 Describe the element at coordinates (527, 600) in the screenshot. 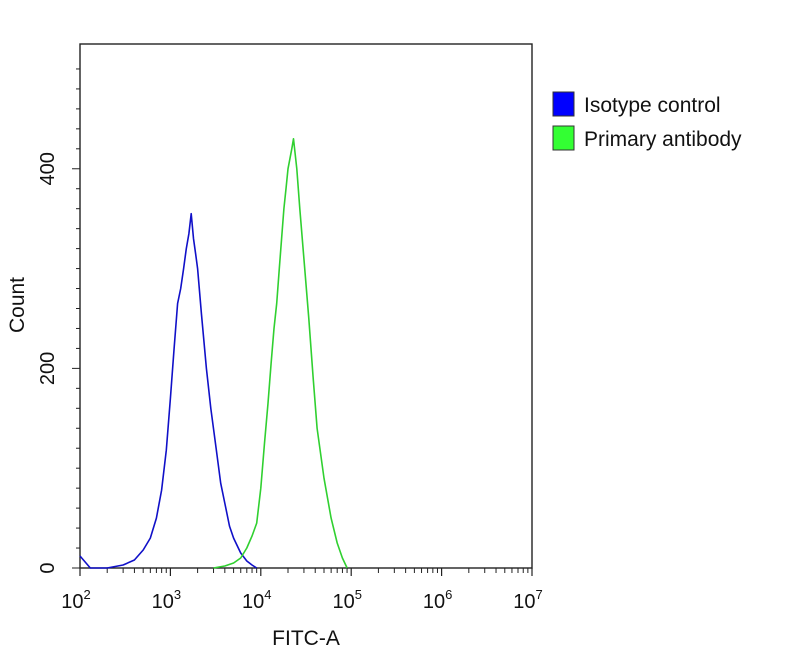

I see `x-tick-label: 10⁷` at that location.